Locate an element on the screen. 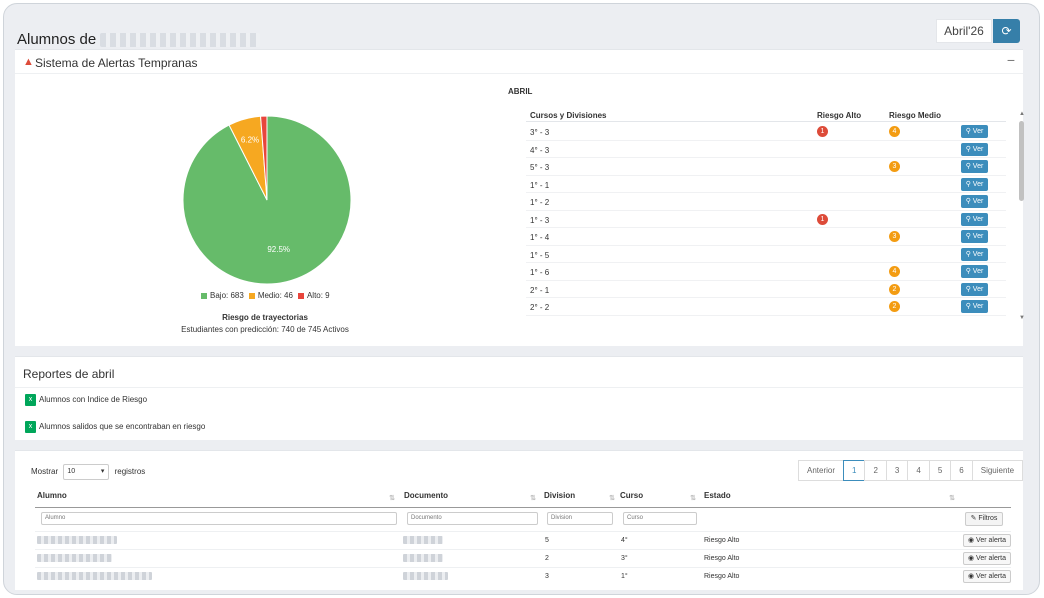 This screenshot has width=1044, height=598. course-label: 1° - 3 is located at coordinates (540, 220).